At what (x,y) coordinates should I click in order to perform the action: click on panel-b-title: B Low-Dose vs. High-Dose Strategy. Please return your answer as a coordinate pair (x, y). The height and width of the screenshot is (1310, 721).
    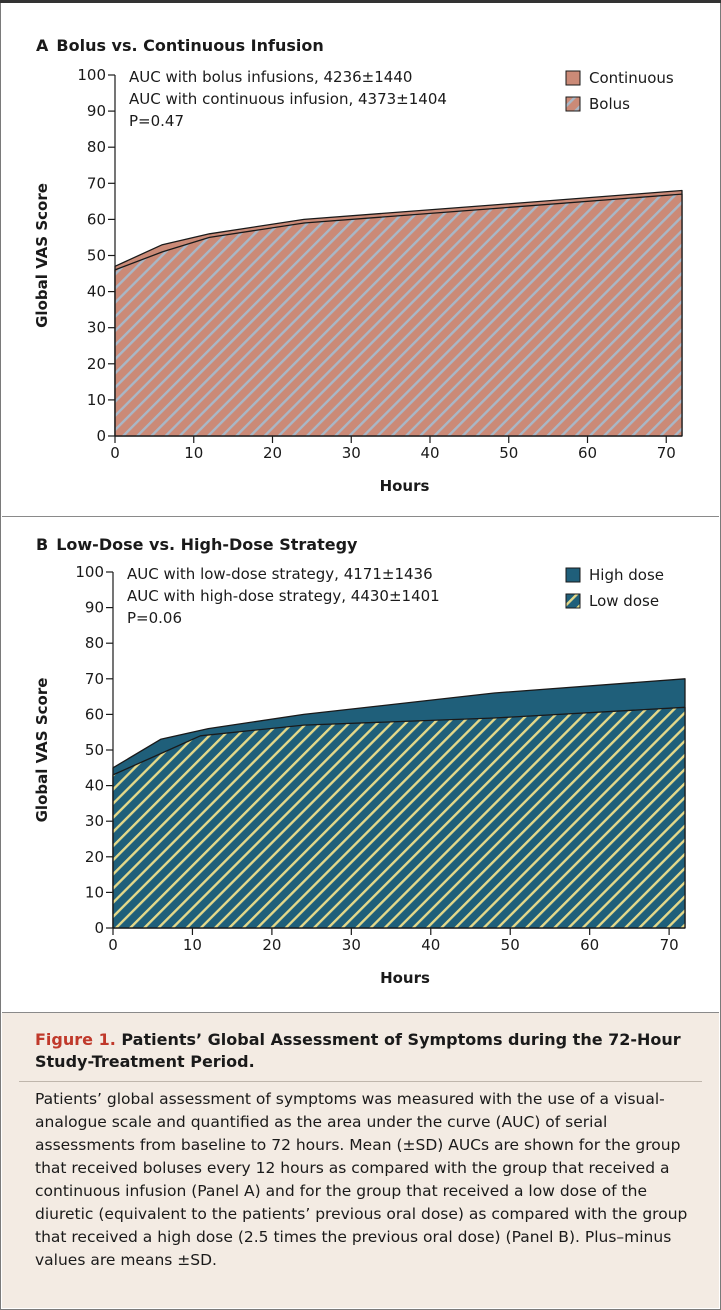
    Looking at the image, I should click on (196, 544).